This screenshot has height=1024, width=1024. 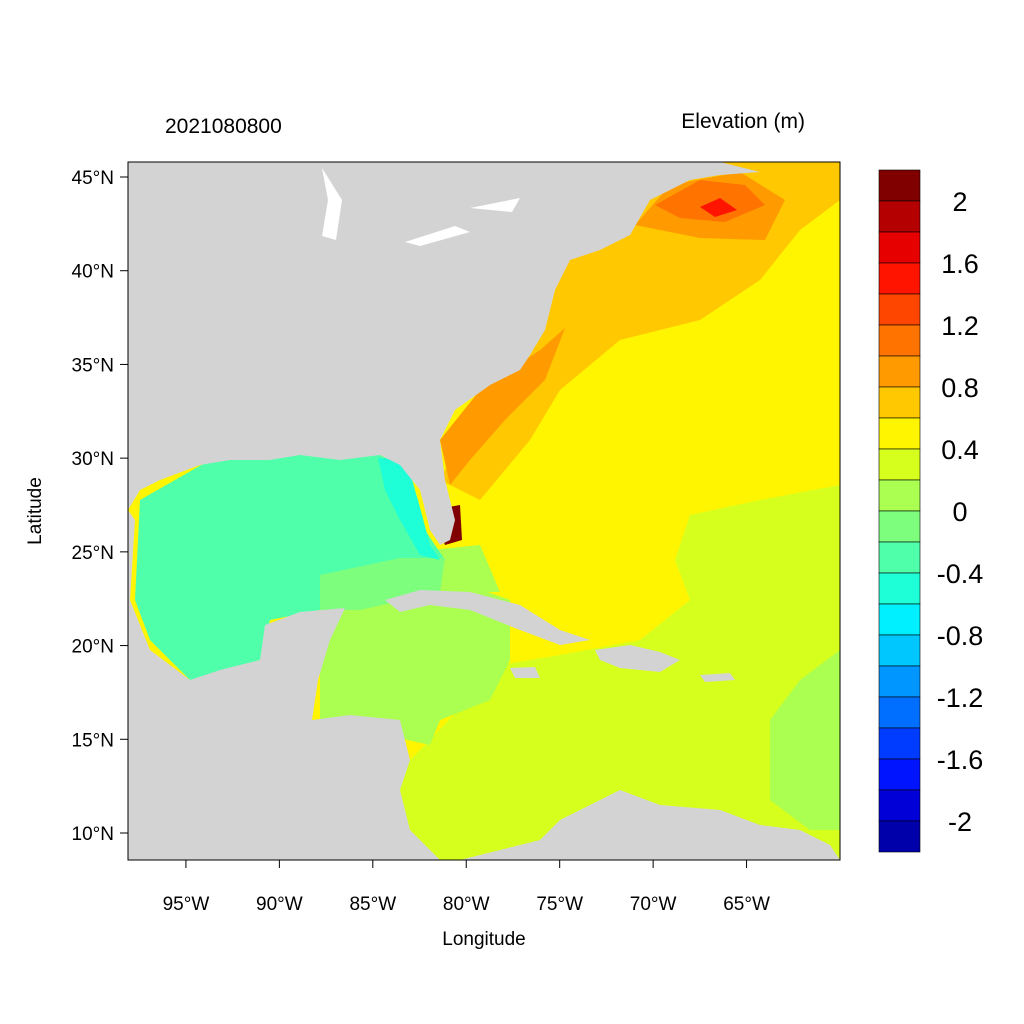 What do you see at coordinates (93, 553) in the screenshot?
I see `lat-tick-label: 25°N` at bounding box center [93, 553].